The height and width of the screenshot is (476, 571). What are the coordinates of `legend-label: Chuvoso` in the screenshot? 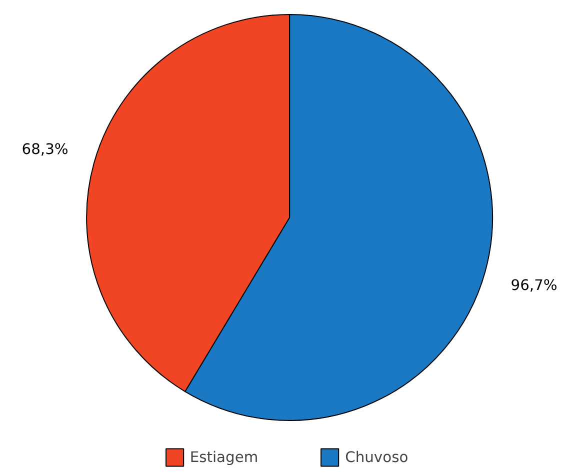 It's located at (376, 457).